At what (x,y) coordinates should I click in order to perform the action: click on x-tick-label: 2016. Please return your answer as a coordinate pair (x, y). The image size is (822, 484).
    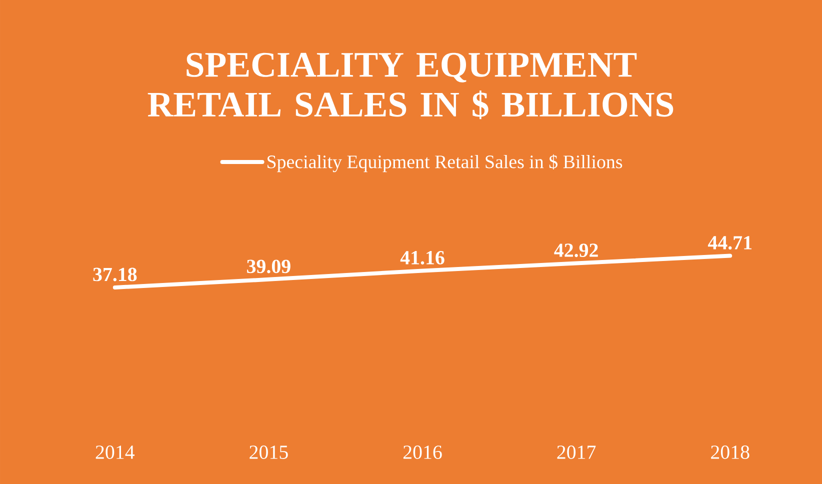
    Looking at the image, I should click on (422, 452).